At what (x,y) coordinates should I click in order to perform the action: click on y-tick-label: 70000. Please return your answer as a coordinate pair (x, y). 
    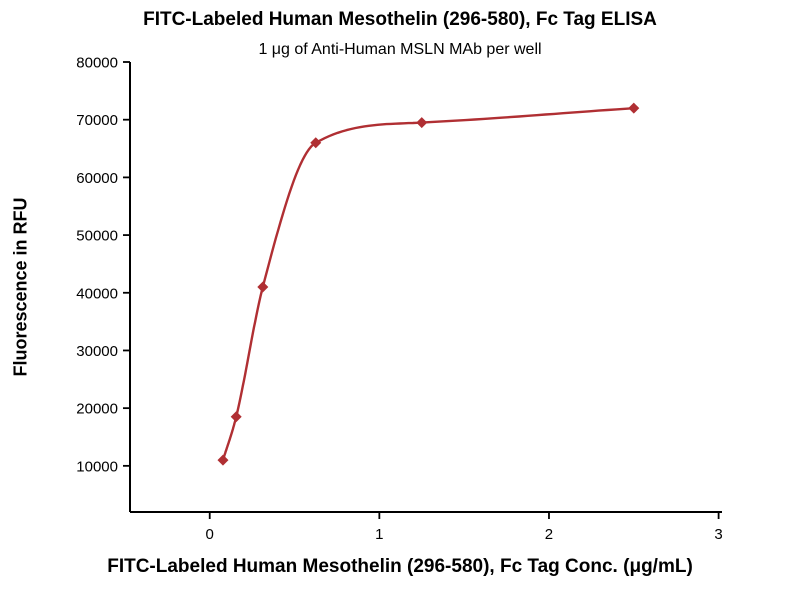
    Looking at the image, I should click on (97, 120).